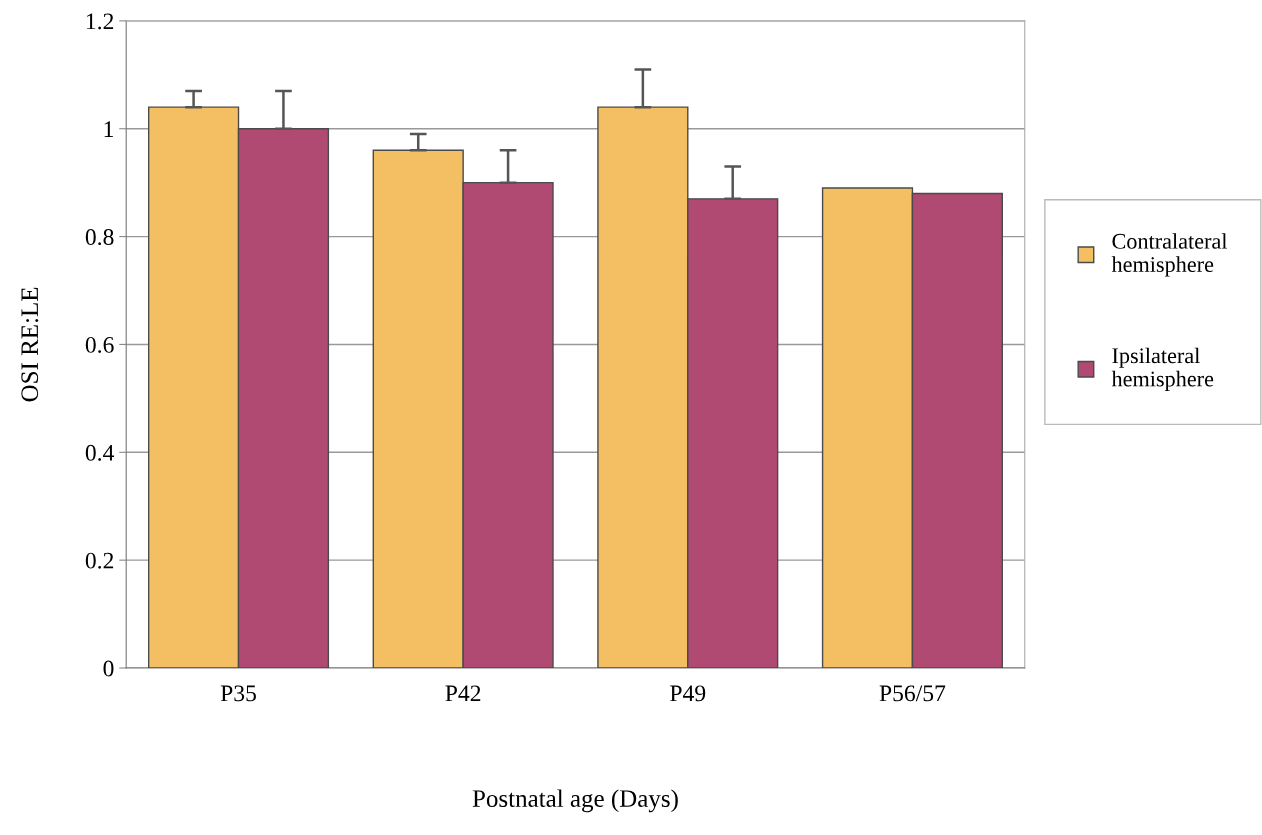  What do you see at coordinates (575, 801) in the screenshot?
I see `x-axis-title: Postnatal age (Days)` at bounding box center [575, 801].